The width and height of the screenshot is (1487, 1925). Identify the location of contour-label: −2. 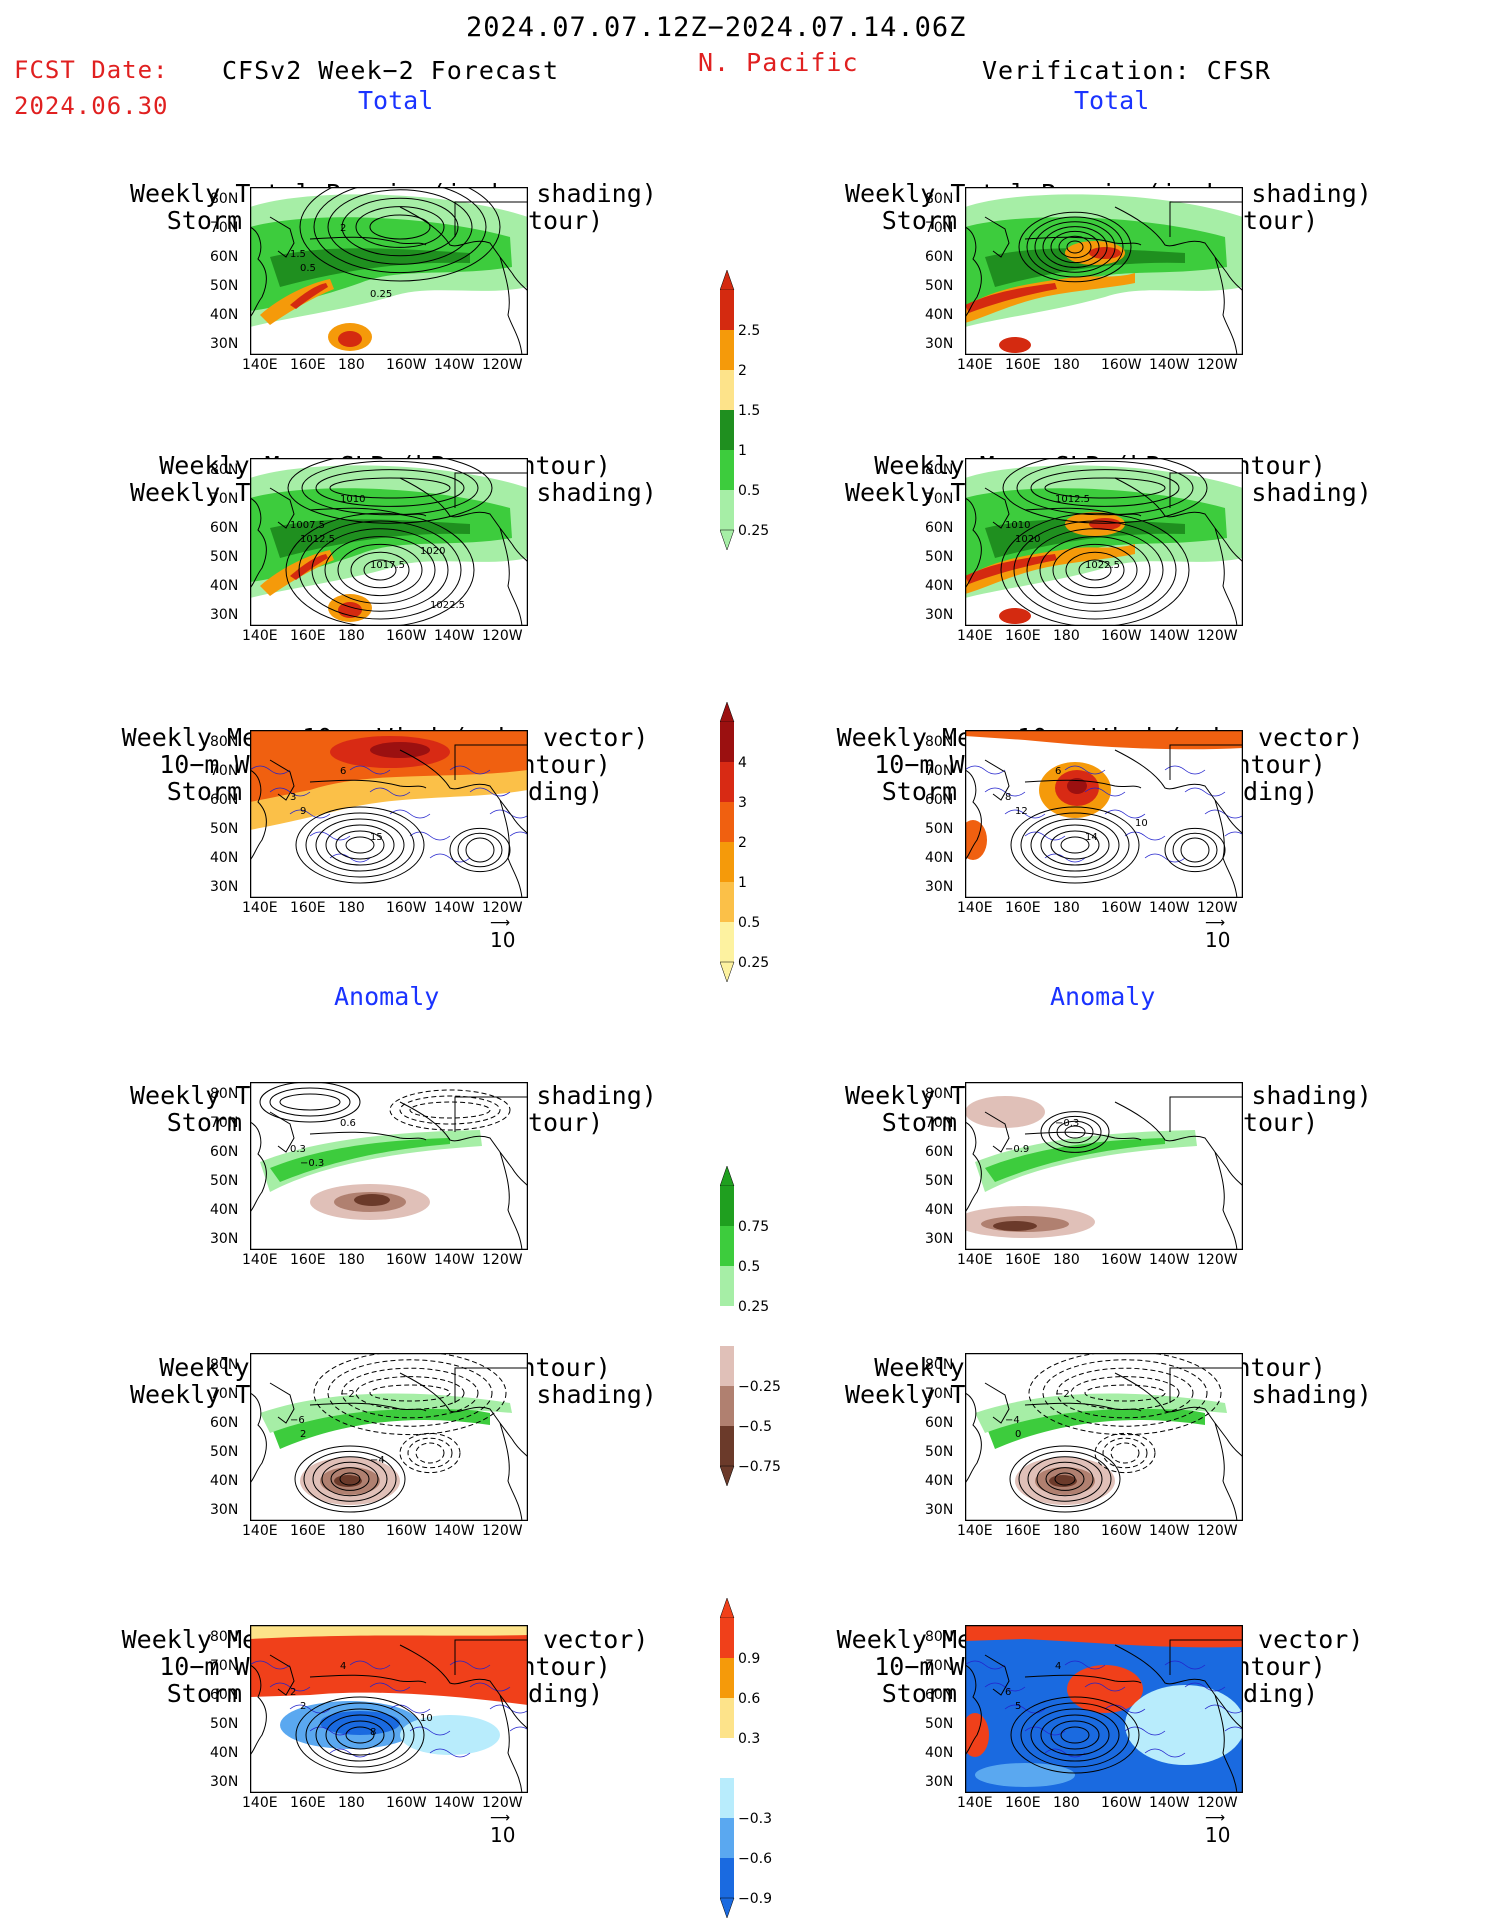
(1062, 1394).